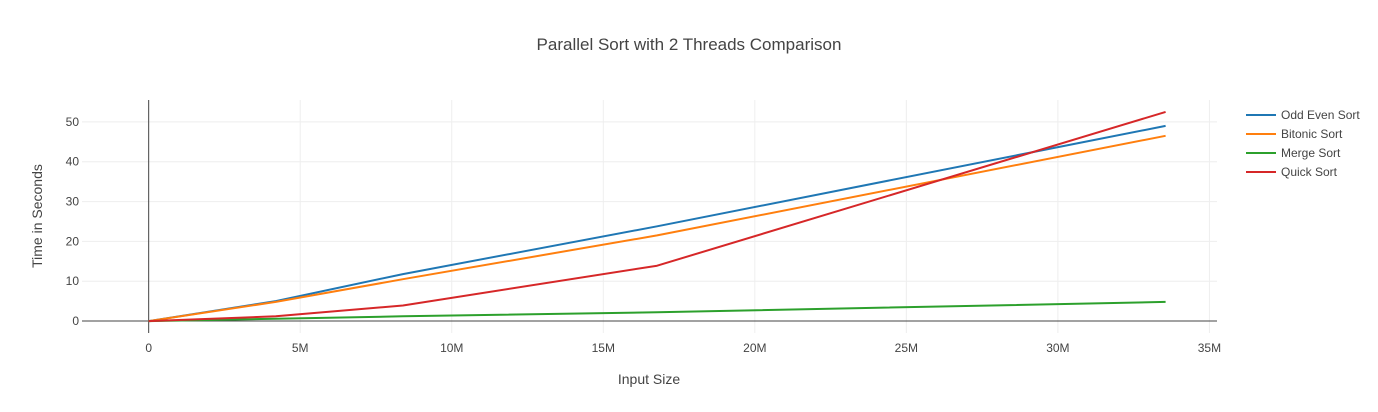 This screenshot has height=412, width=1378. What do you see at coordinates (300, 348) in the screenshot?
I see `x-tick-label: 5M` at bounding box center [300, 348].